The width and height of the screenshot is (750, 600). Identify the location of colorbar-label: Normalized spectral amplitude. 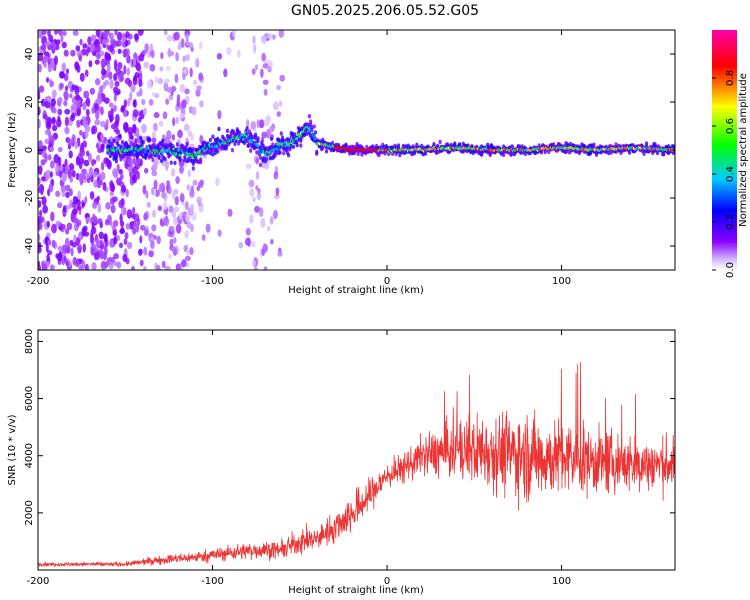
(743, 150).